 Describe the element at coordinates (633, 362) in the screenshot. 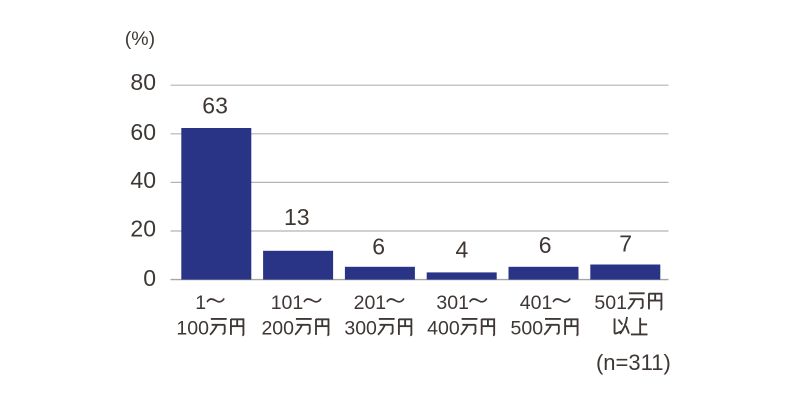

I see `svg-text: (n=311)` at that location.